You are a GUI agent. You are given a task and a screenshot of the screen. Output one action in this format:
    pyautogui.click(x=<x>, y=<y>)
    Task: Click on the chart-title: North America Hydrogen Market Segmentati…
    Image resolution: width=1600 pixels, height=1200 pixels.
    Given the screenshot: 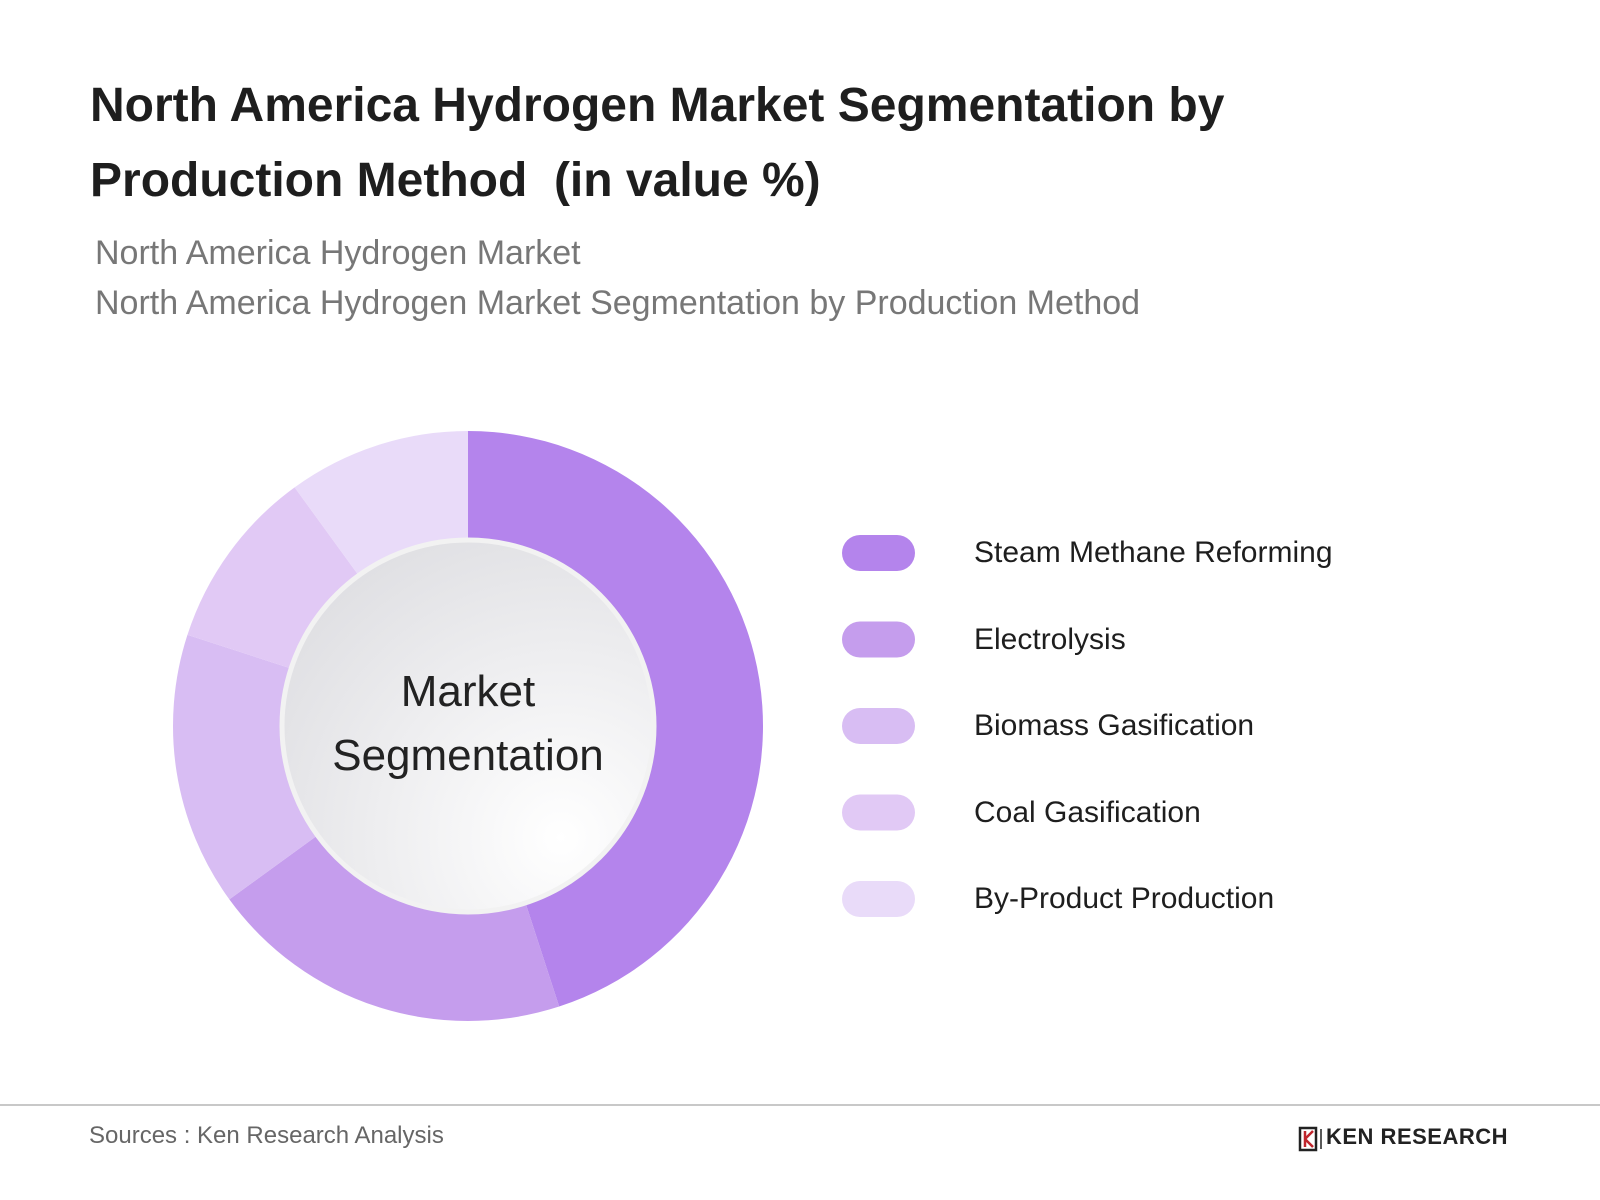 What is the action you would take?
    pyautogui.click(x=664, y=143)
    